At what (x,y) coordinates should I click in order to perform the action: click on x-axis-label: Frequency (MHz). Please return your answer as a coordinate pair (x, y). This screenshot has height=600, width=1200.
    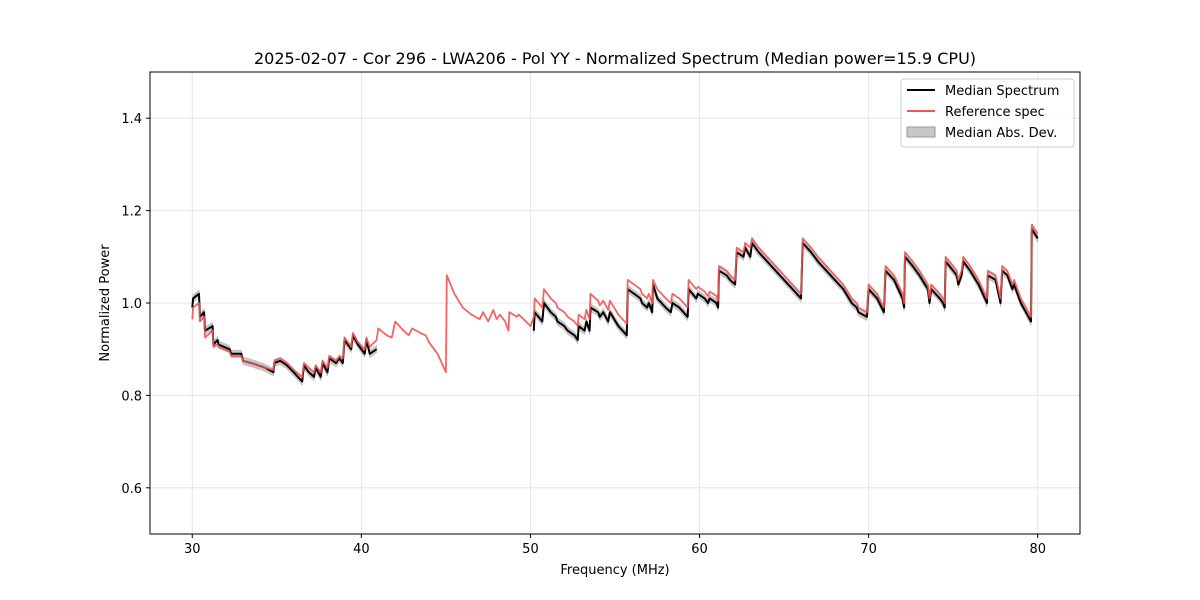
    Looking at the image, I should click on (614, 570).